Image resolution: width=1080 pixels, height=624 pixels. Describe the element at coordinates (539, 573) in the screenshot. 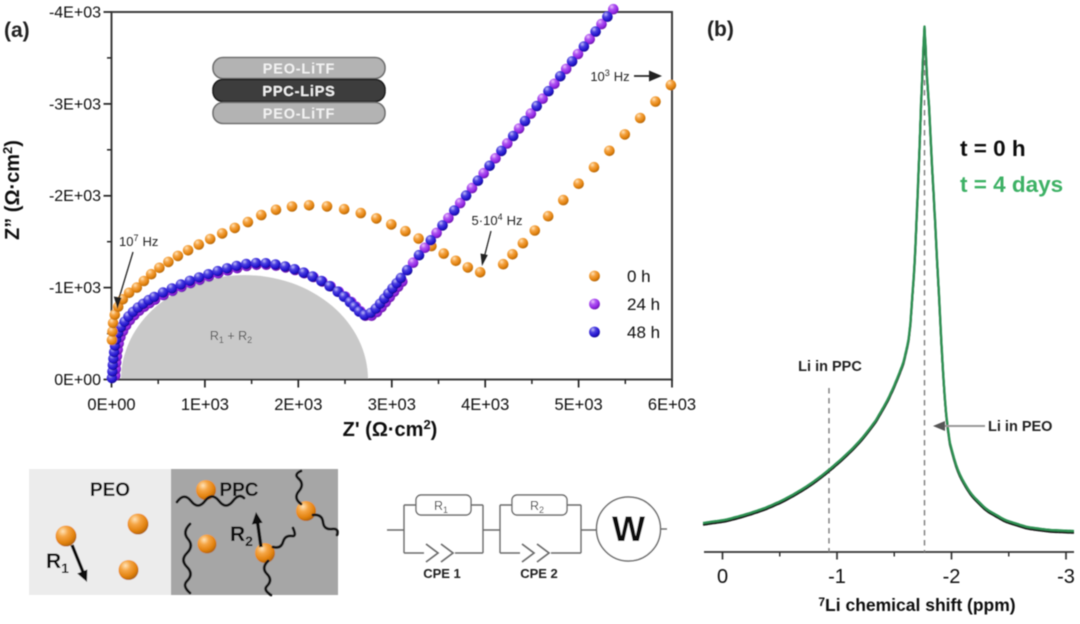

I see `svg-text: CPE 2` at that location.